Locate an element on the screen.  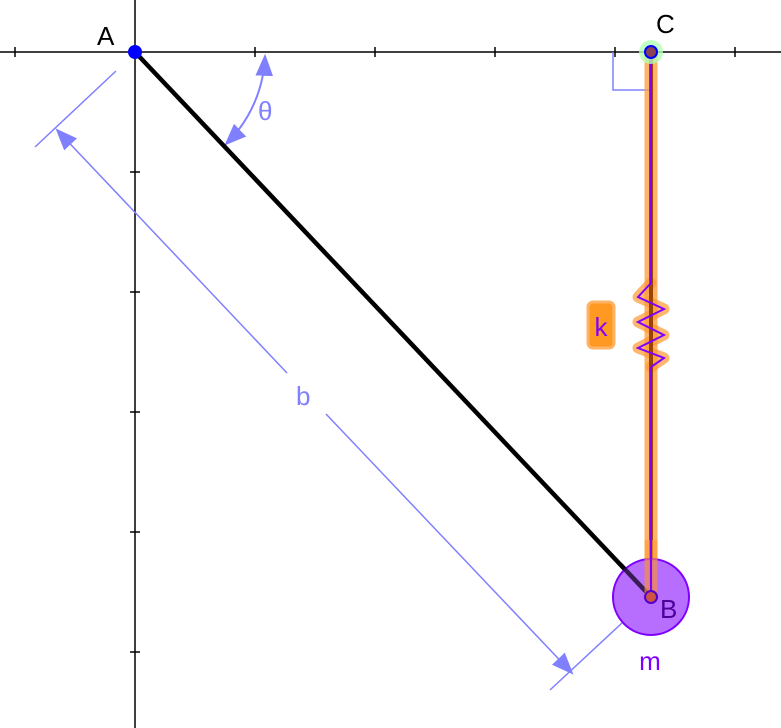
y-axis-ticks is located at coordinates (135, 412).